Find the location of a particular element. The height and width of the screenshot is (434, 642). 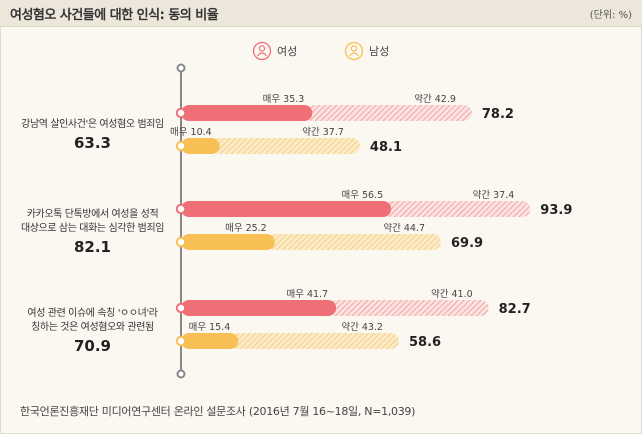

cat3-female-weak-bar is located at coordinates (408, 308).